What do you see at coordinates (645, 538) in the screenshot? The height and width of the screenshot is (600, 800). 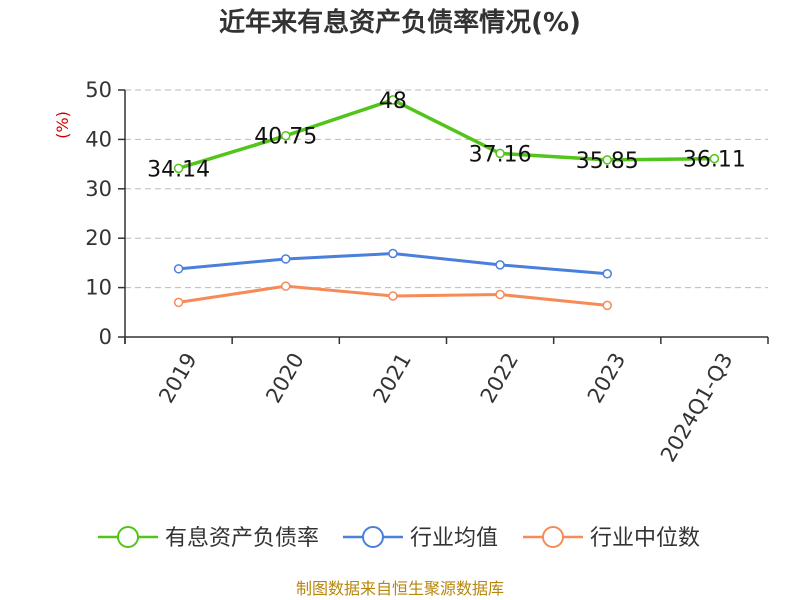 I see `legend-label: 行业中位数` at bounding box center [645, 538].